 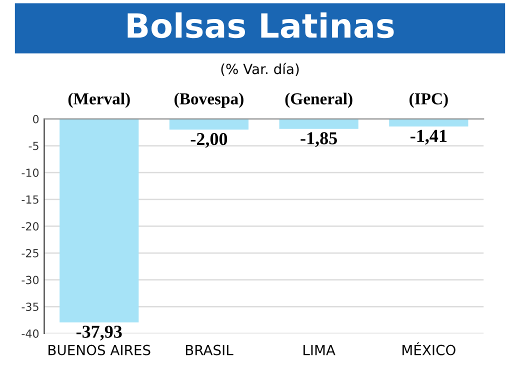 I want to click on text: (Bovespa), so click(x=209, y=100).